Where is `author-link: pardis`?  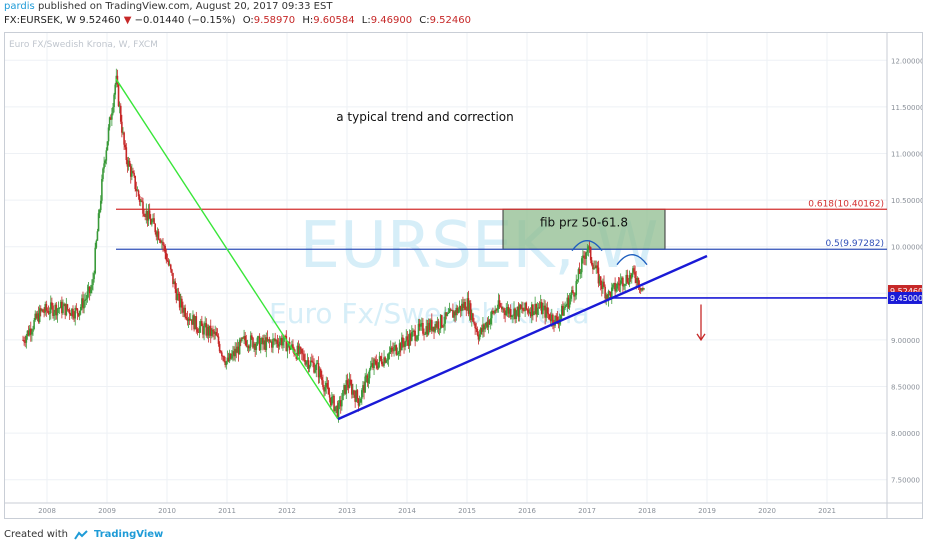 author-link: pardis is located at coordinates (19, 6).